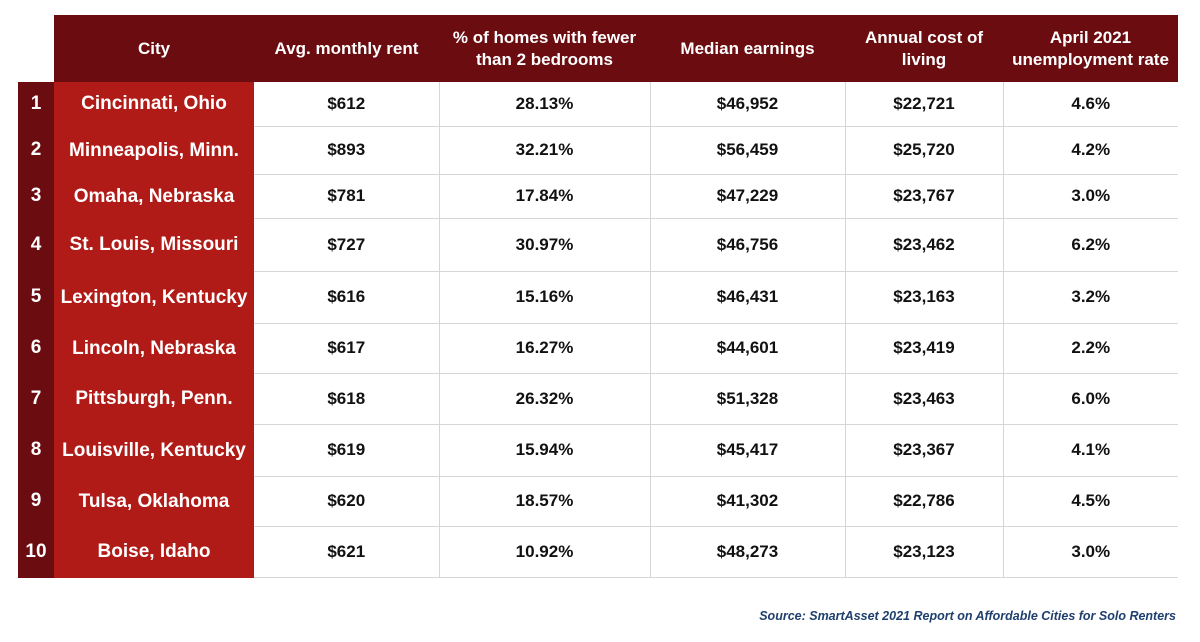  What do you see at coordinates (924, 196) in the screenshot?
I see `cost-cell: $23,767` at bounding box center [924, 196].